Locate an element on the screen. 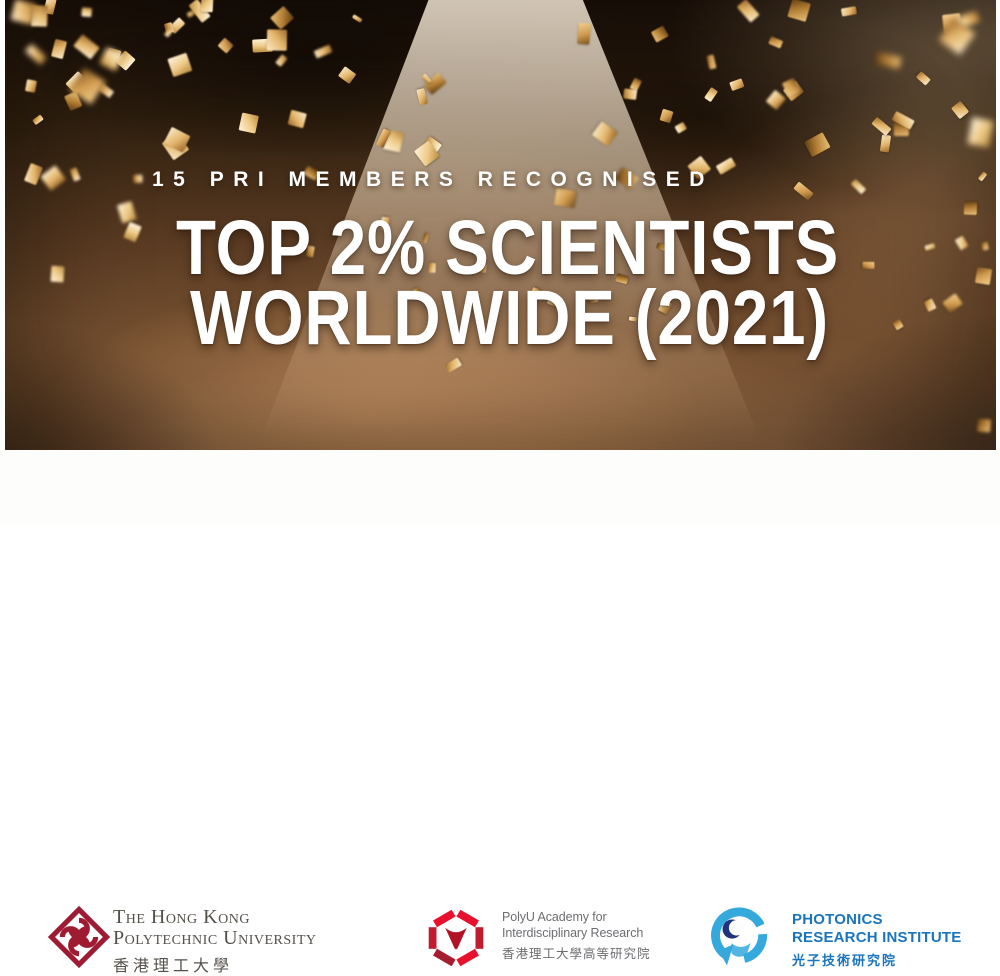 The height and width of the screenshot is (976, 1000). pair-name-zh: 香港理工大學高等研究院 is located at coordinates (576, 954).